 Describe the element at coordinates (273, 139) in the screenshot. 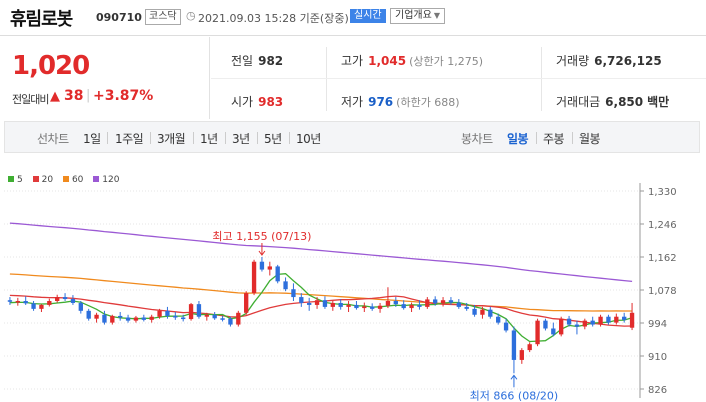

I see `tab-5y: 5년` at that location.